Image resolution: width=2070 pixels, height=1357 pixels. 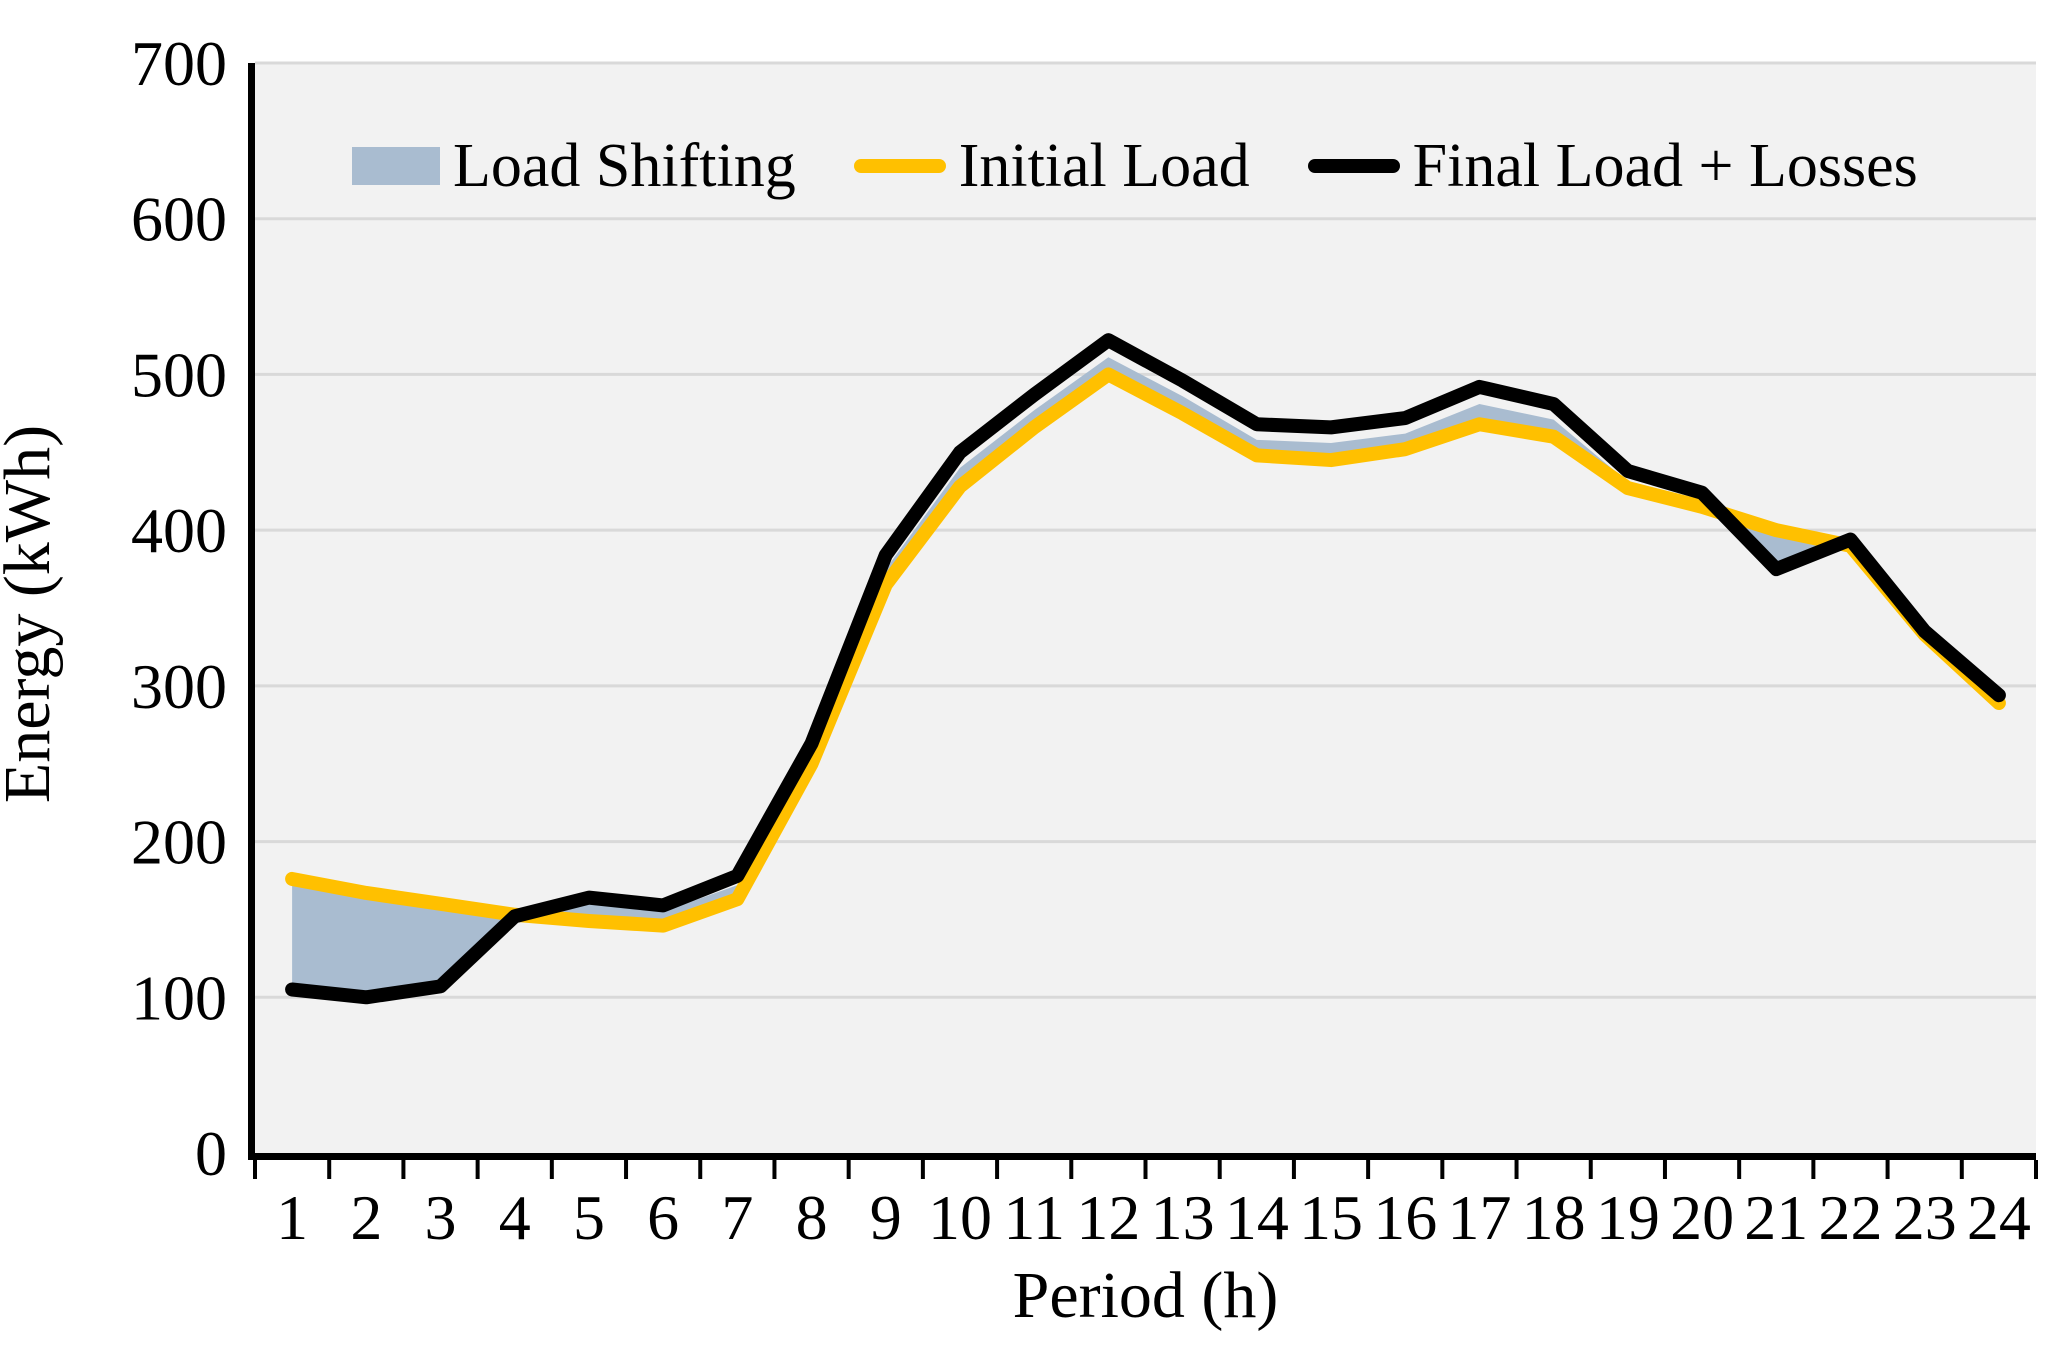 I want to click on load-shifting-area-swatch, so click(x=396, y=166).